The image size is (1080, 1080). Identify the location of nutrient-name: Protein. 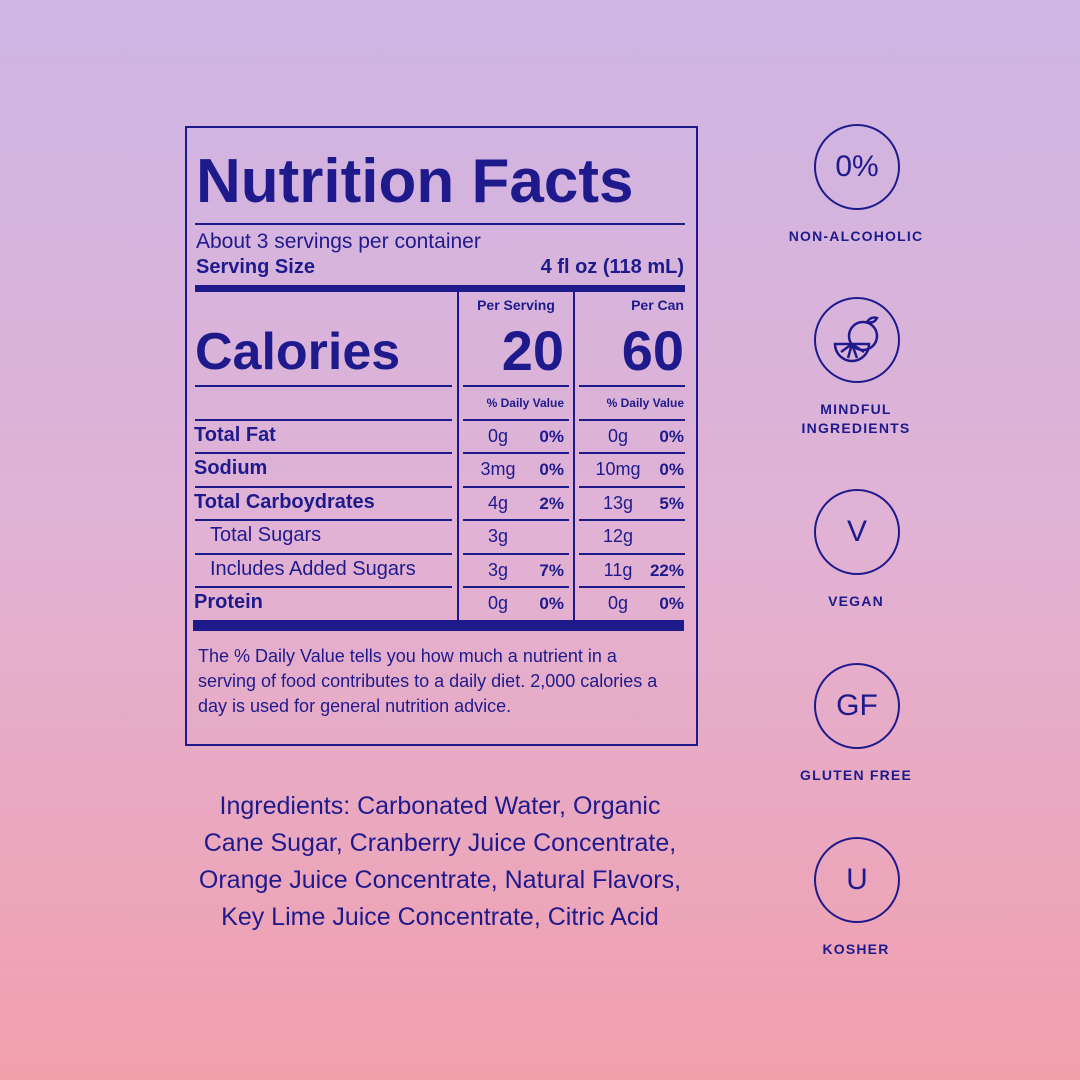
(228, 602).